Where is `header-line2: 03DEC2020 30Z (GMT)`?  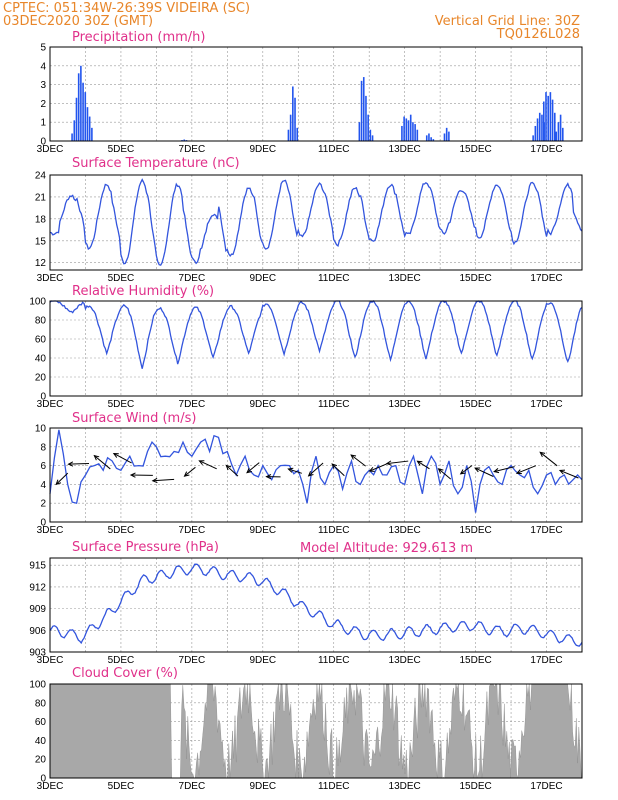
header-line2: 03DEC2020 30Z (GMT) is located at coordinates (78, 21).